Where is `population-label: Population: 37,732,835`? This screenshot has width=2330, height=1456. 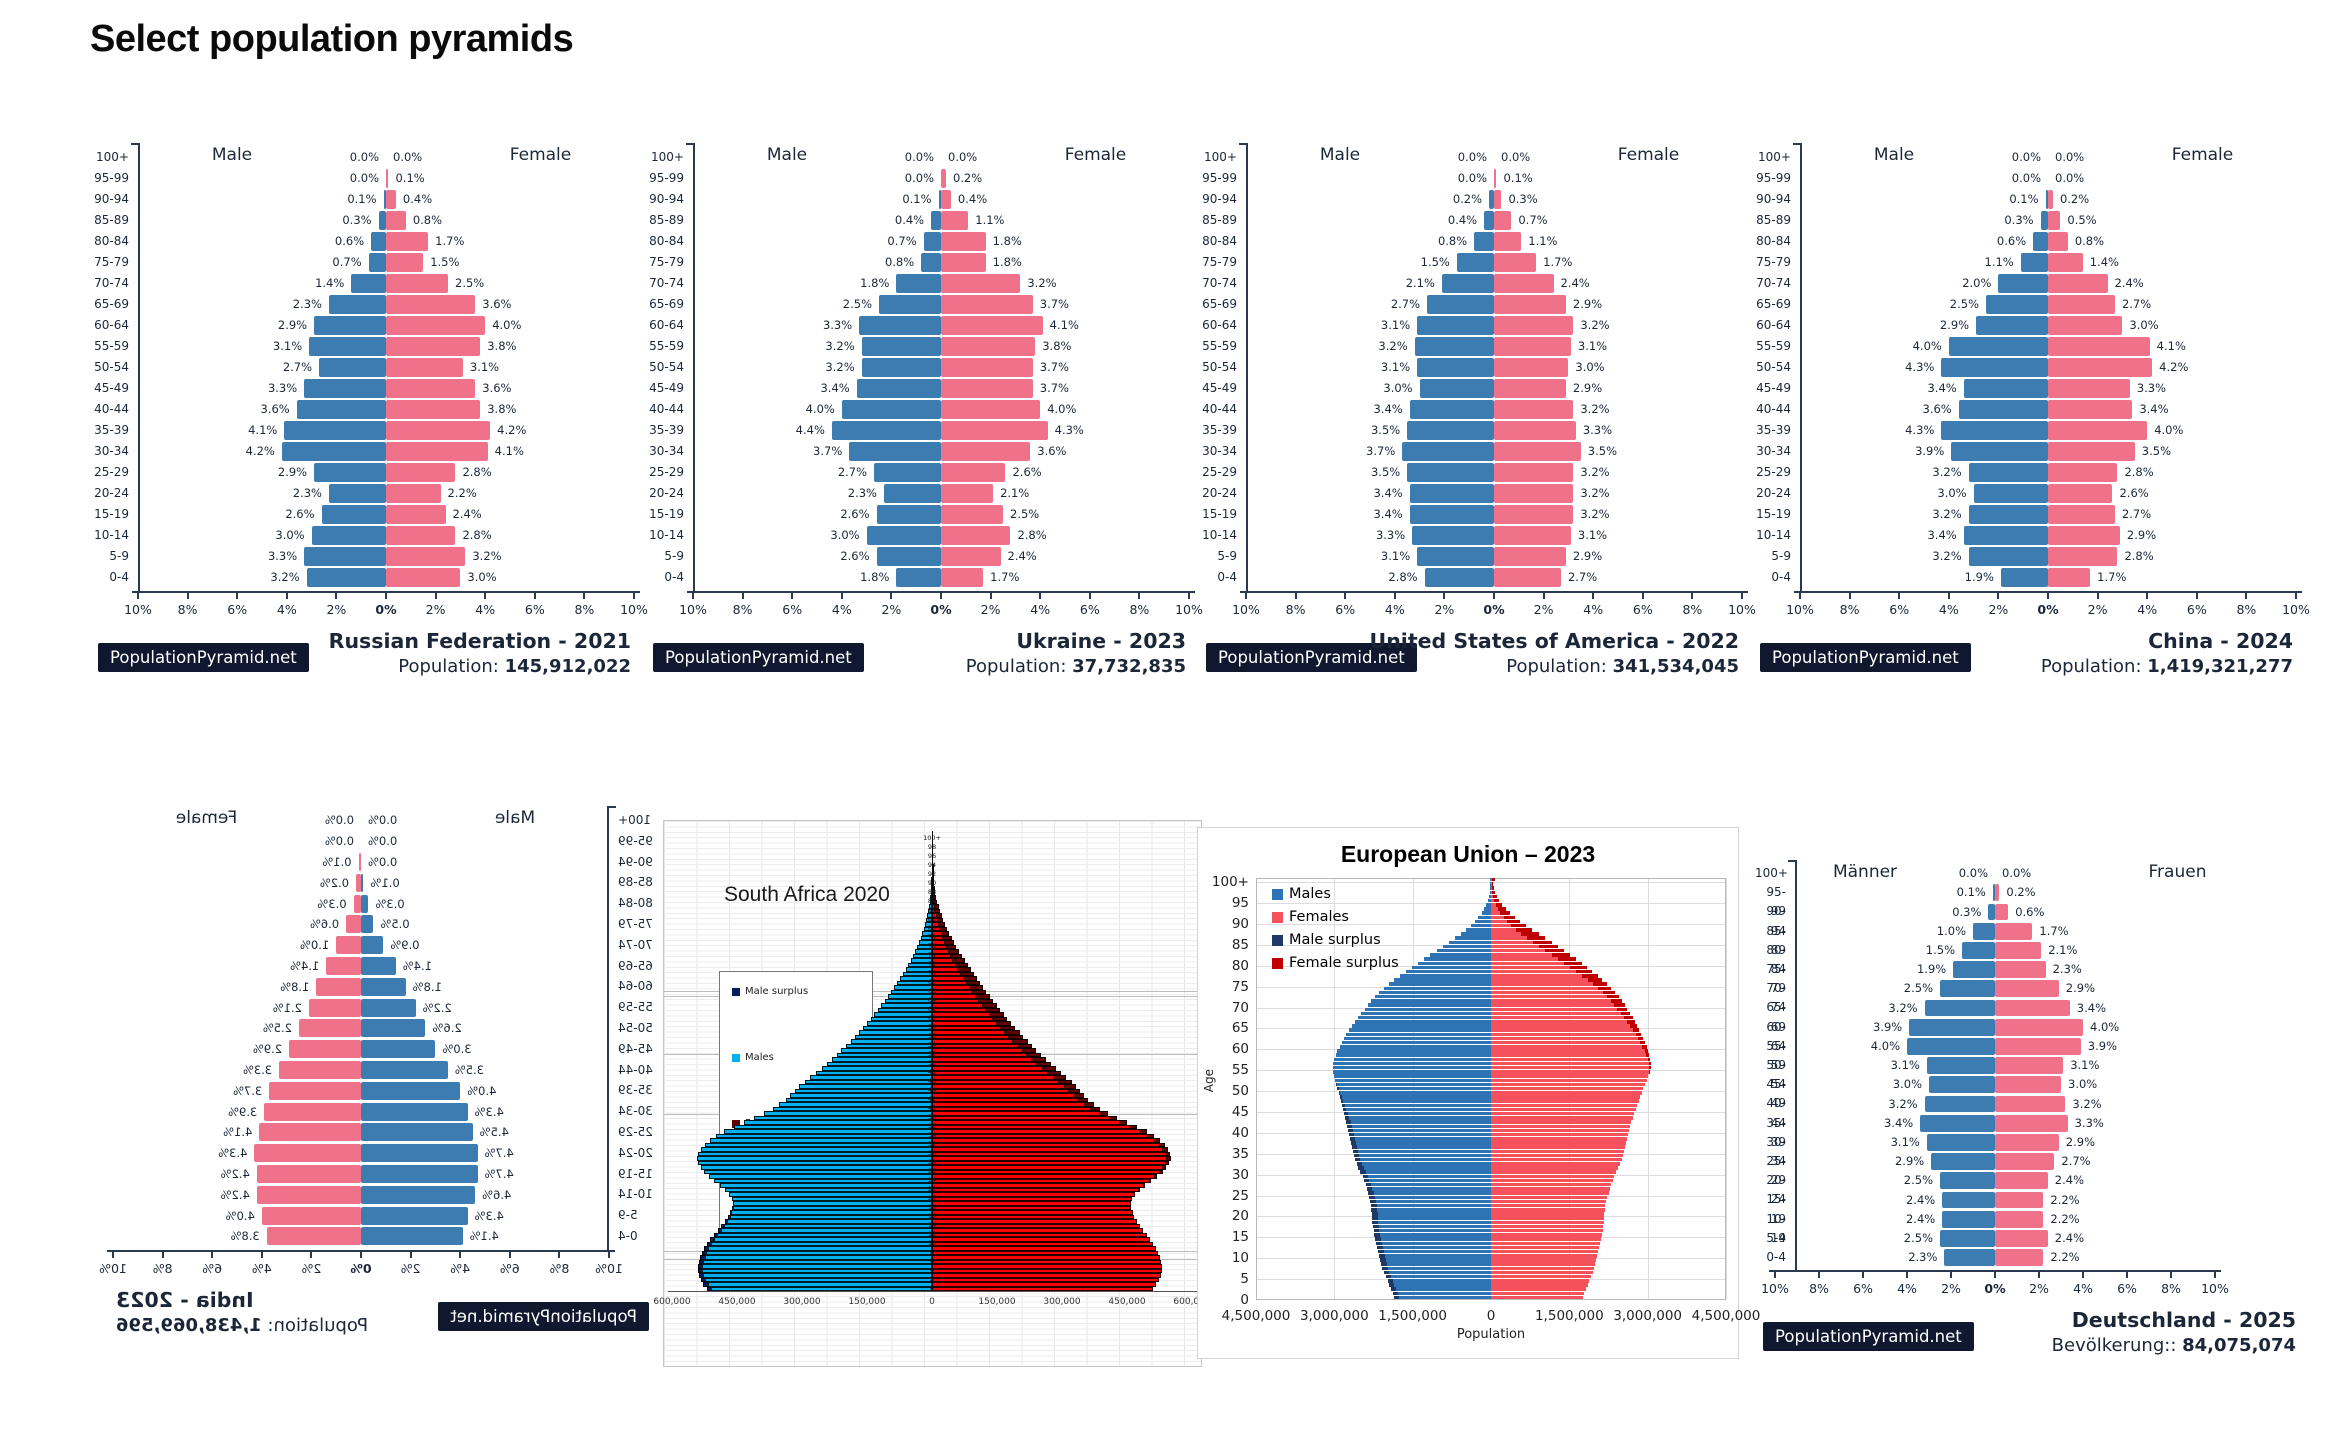
population-label: Population: 37,732,835 is located at coordinates (1076, 666).